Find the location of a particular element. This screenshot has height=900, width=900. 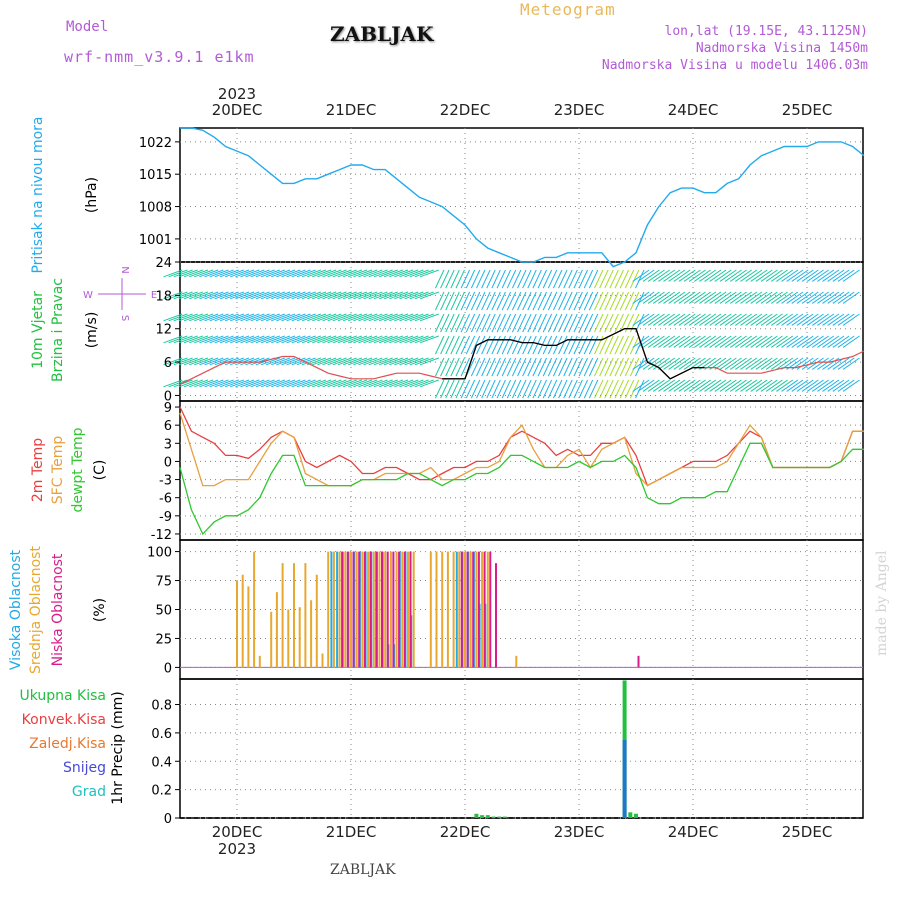

location-coordinates: lon,lat (19.15E, 43.1125N) is located at coordinates (766, 31).